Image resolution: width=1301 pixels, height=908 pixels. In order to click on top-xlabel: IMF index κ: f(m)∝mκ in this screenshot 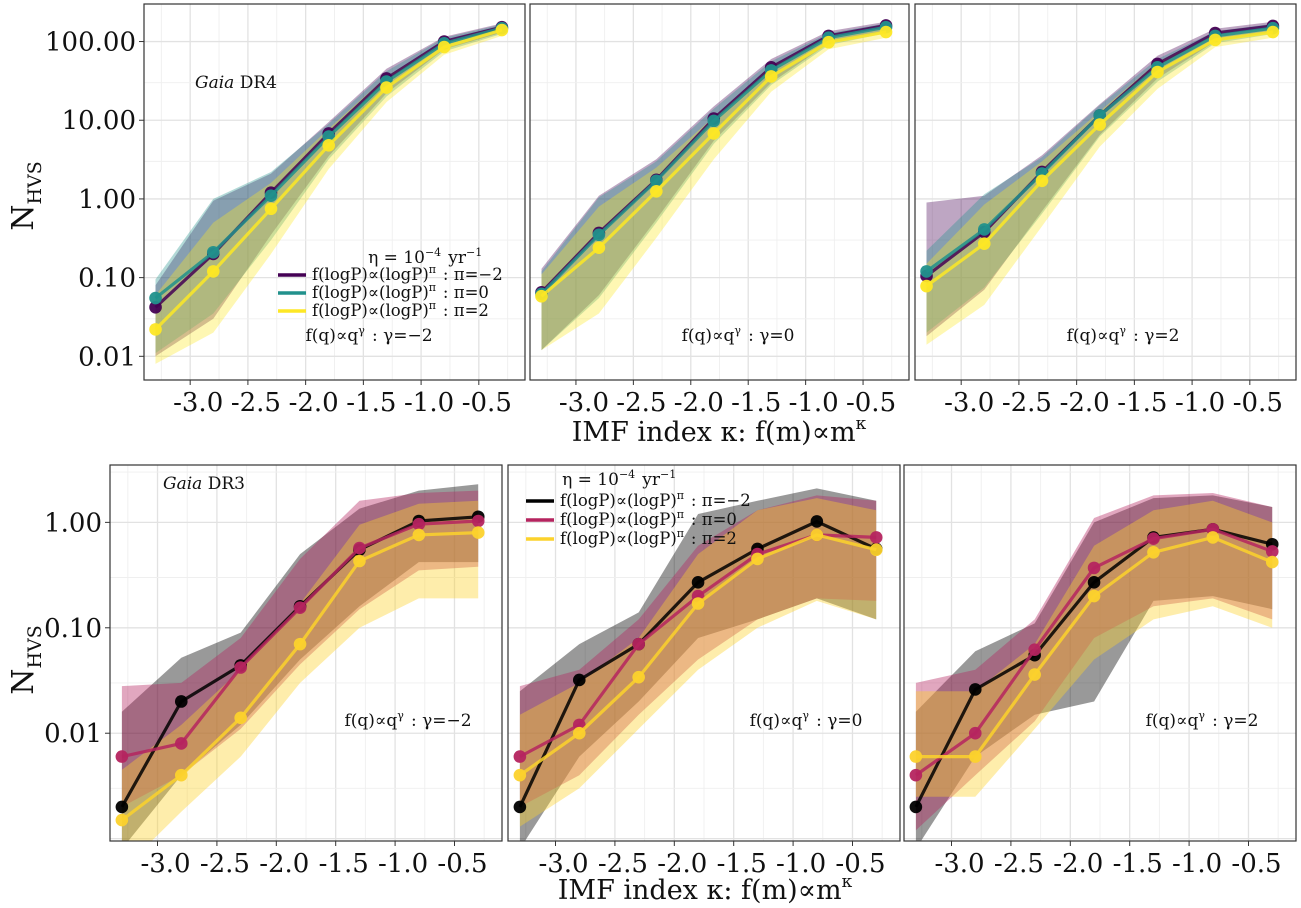, I will do `click(719, 431)`.